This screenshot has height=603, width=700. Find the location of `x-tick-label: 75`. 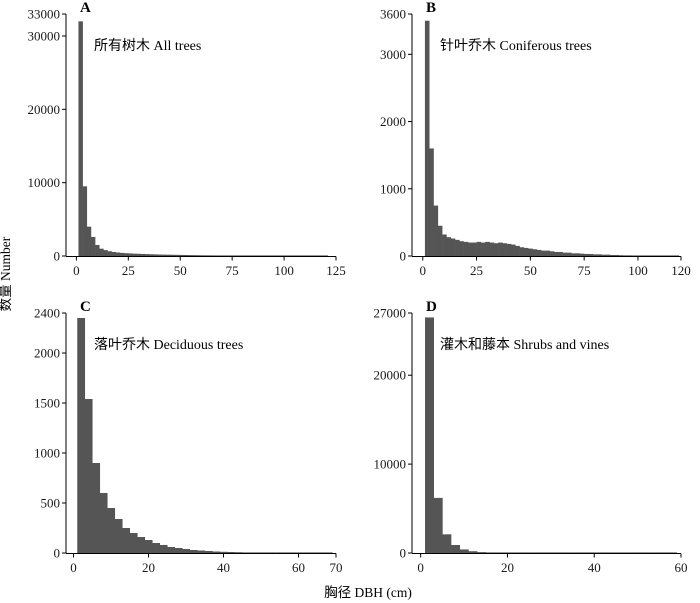

x-tick-label: 75 is located at coordinates (232, 270).